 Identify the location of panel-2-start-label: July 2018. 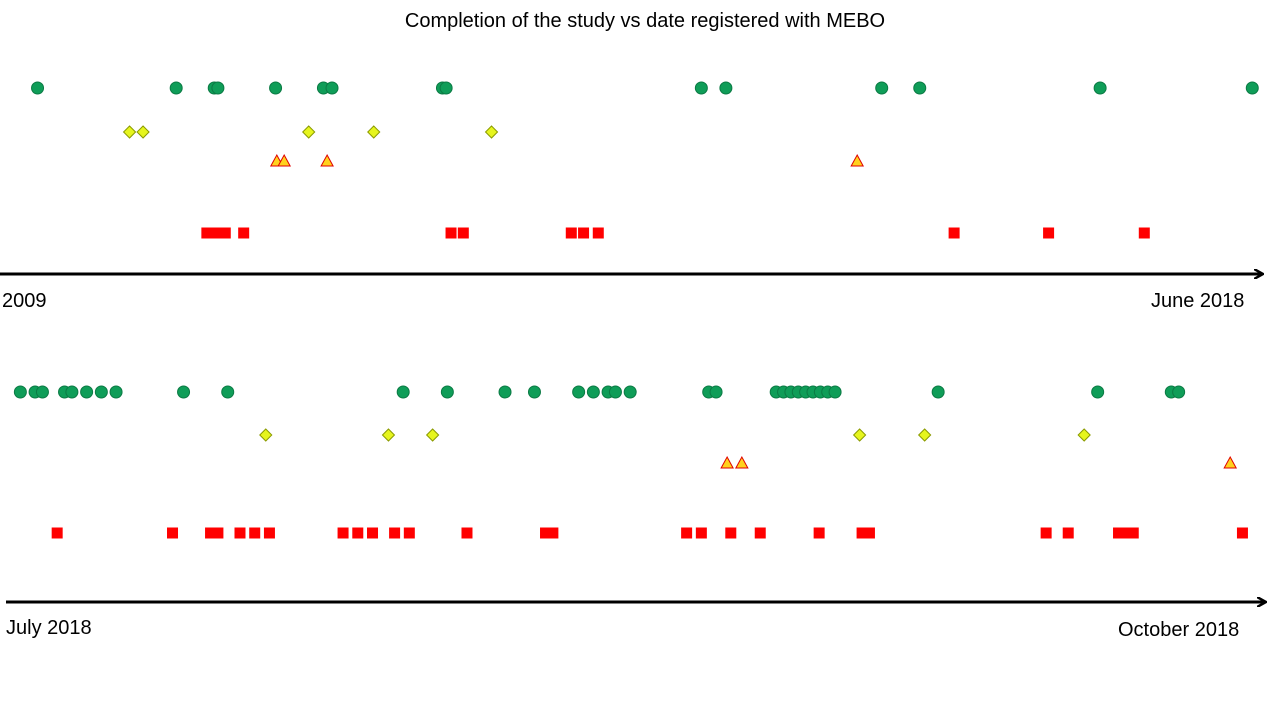
(49, 628).